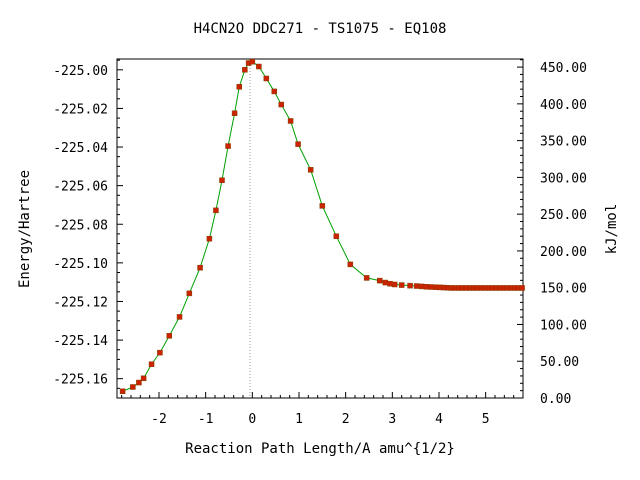  I want to click on y-tick-label: -225.02, so click(80, 109).